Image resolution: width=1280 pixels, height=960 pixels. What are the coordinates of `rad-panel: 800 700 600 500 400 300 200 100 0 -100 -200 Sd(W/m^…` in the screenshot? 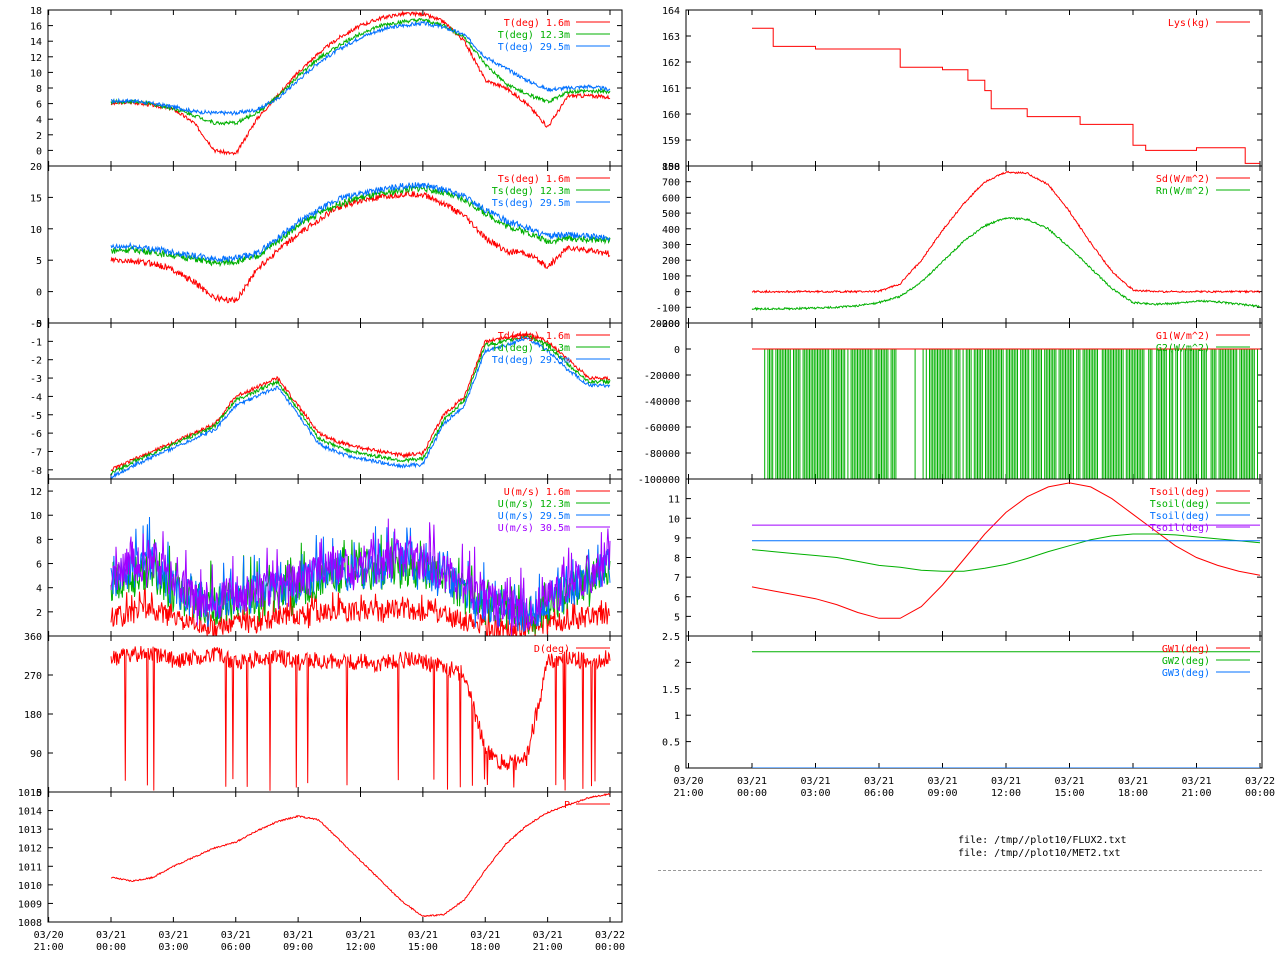 It's located at (959, 246).